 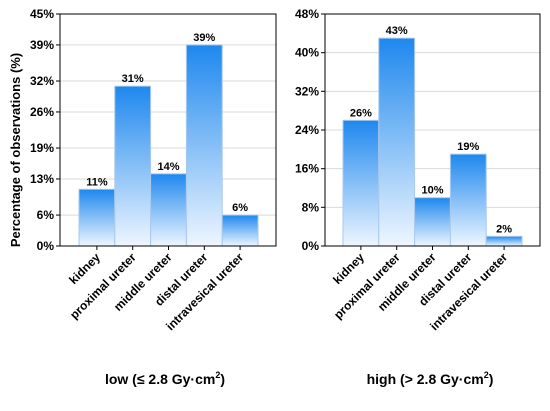 I want to click on data-label-low-4: 6%, so click(x=240, y=208).